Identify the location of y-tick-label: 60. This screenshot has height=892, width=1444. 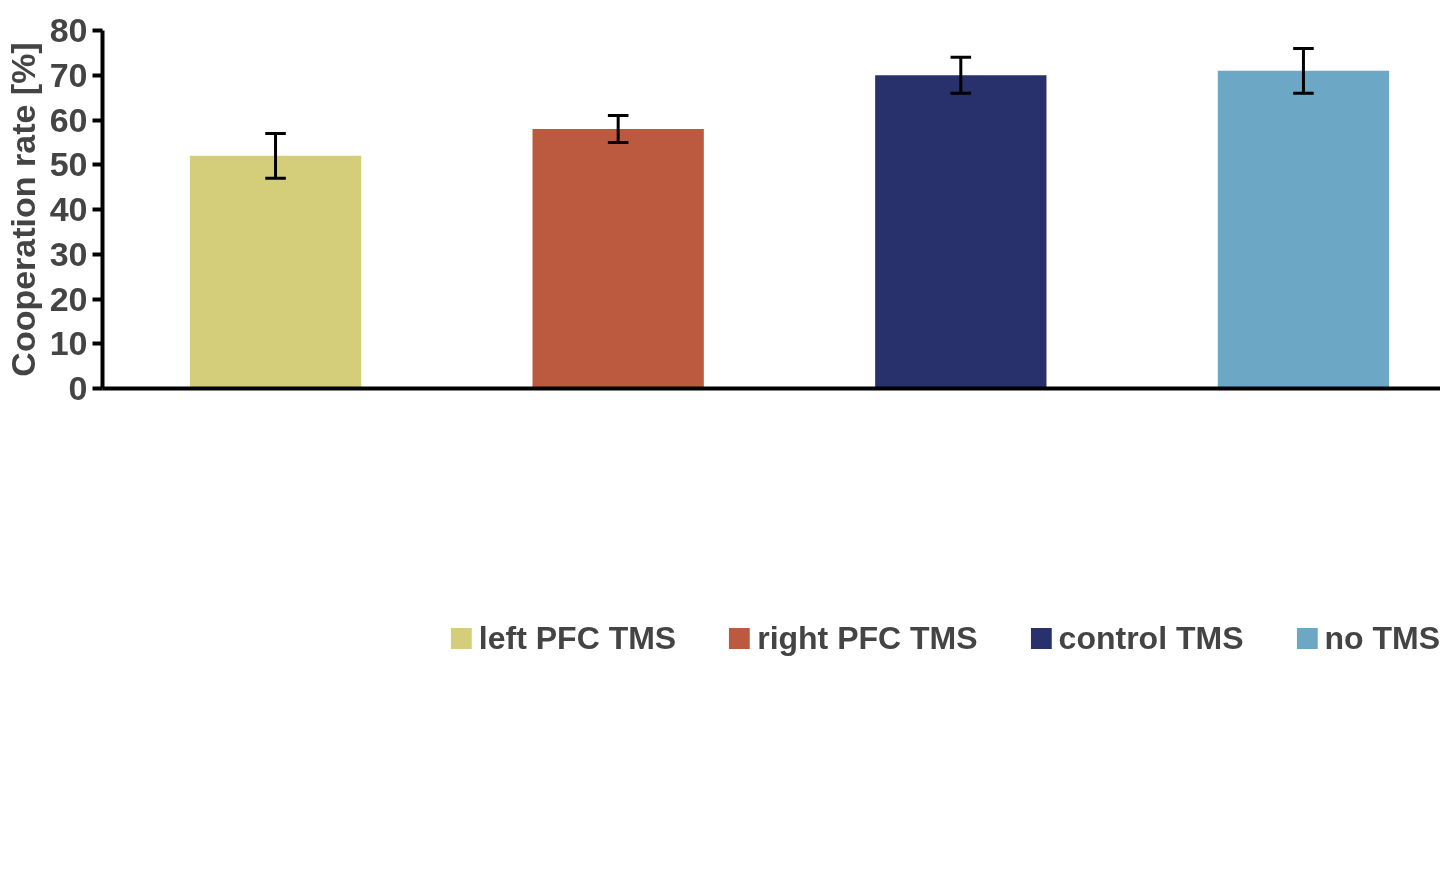
(68, 119).